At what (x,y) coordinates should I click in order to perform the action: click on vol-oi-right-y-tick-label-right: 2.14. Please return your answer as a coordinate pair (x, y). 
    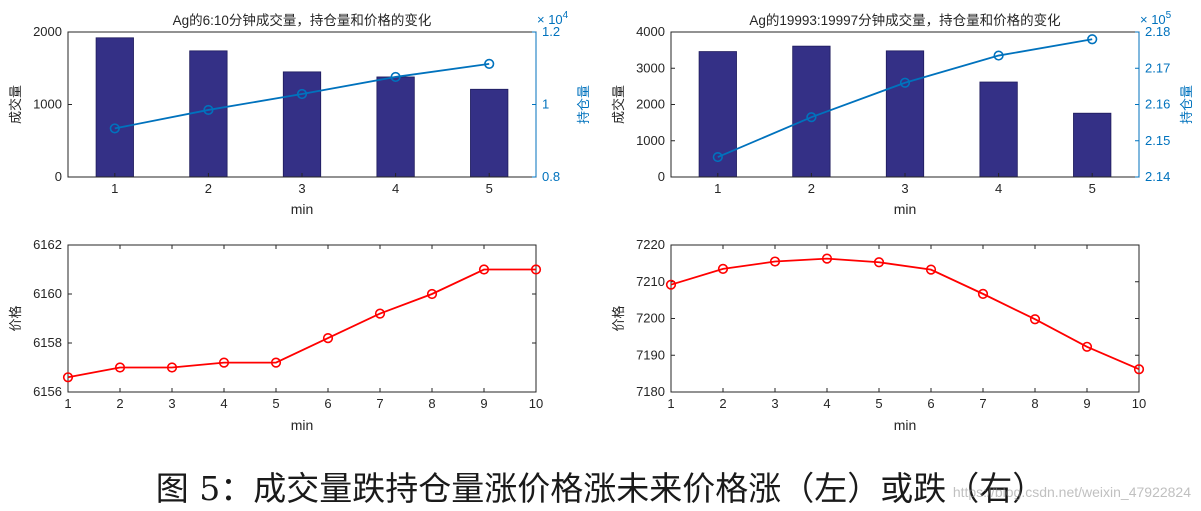
    Looking at the image, I should click on (1157, 176).